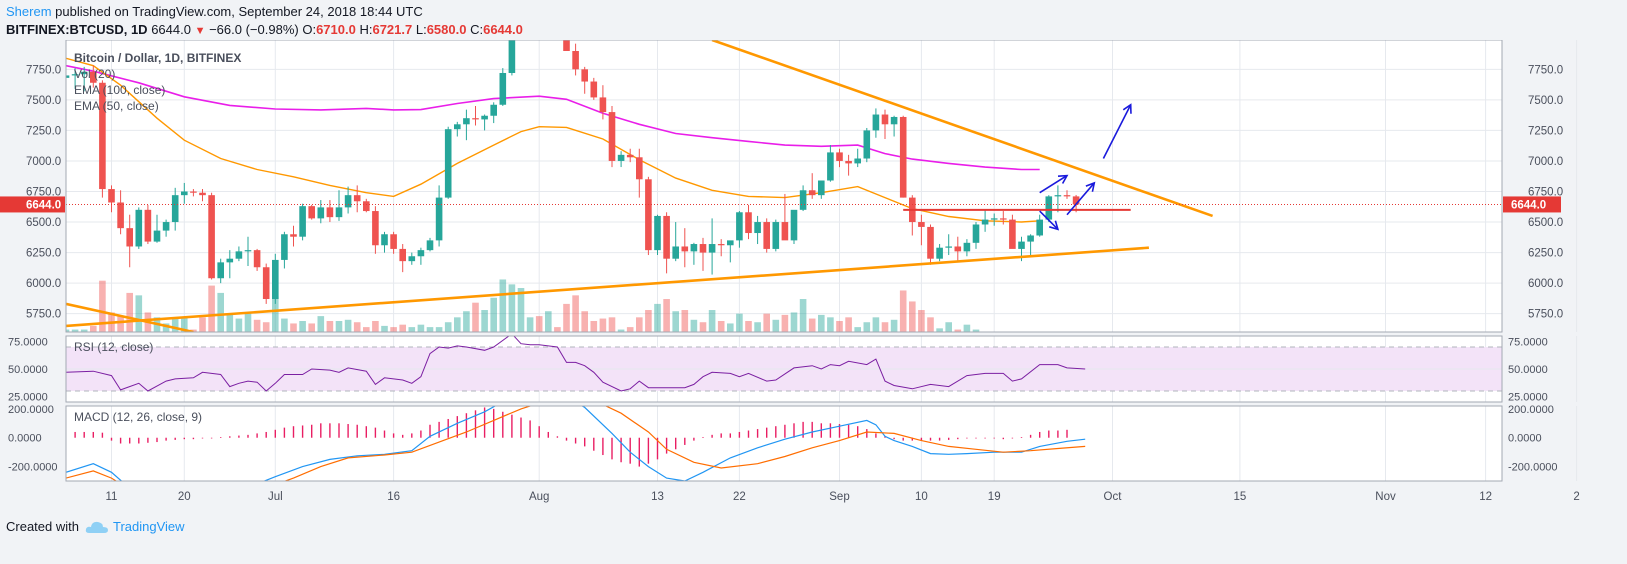  I want to click on y-tick-label-left: 7250.0, so click(43, 131).